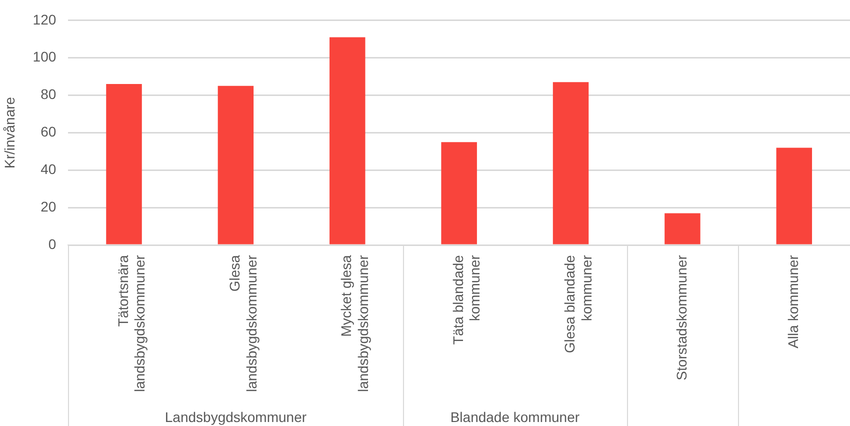  What do you see at coordinates (9, 132) in the screenshot?
I see `y-axis-title: Kr/invånare` at bounding box center [9, 132].